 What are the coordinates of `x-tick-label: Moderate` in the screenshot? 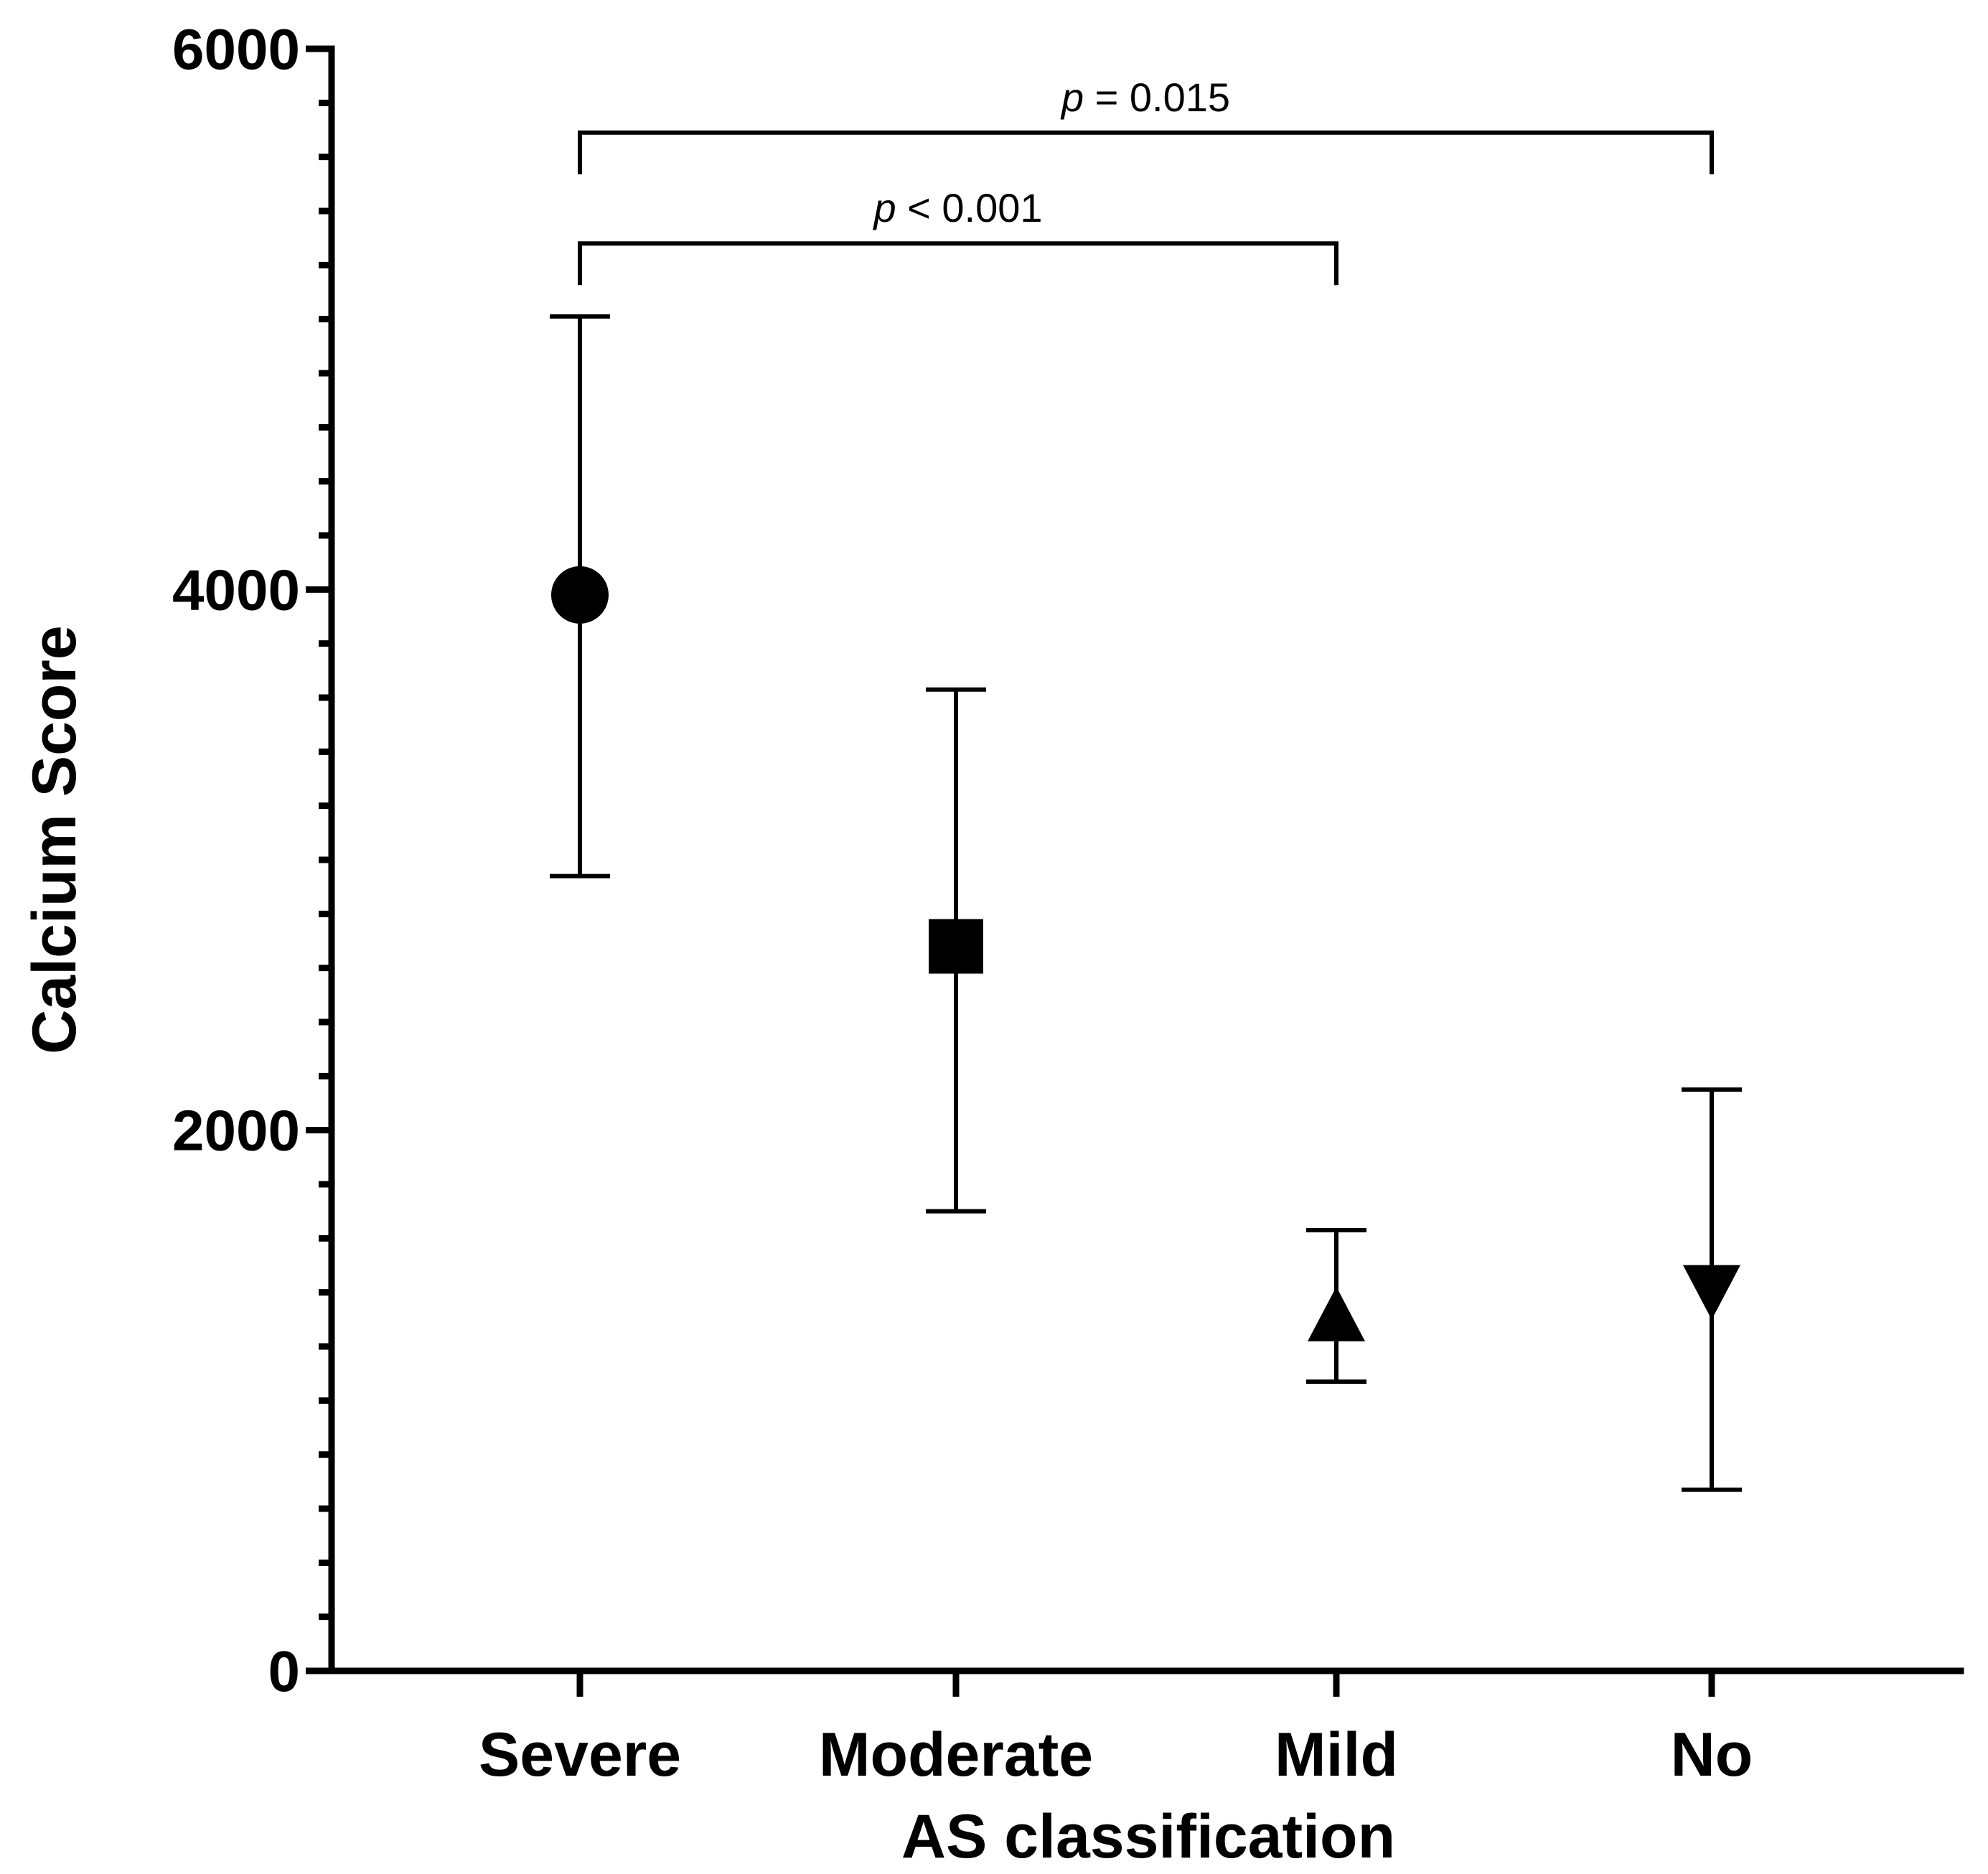 It's located at (956, 1754).